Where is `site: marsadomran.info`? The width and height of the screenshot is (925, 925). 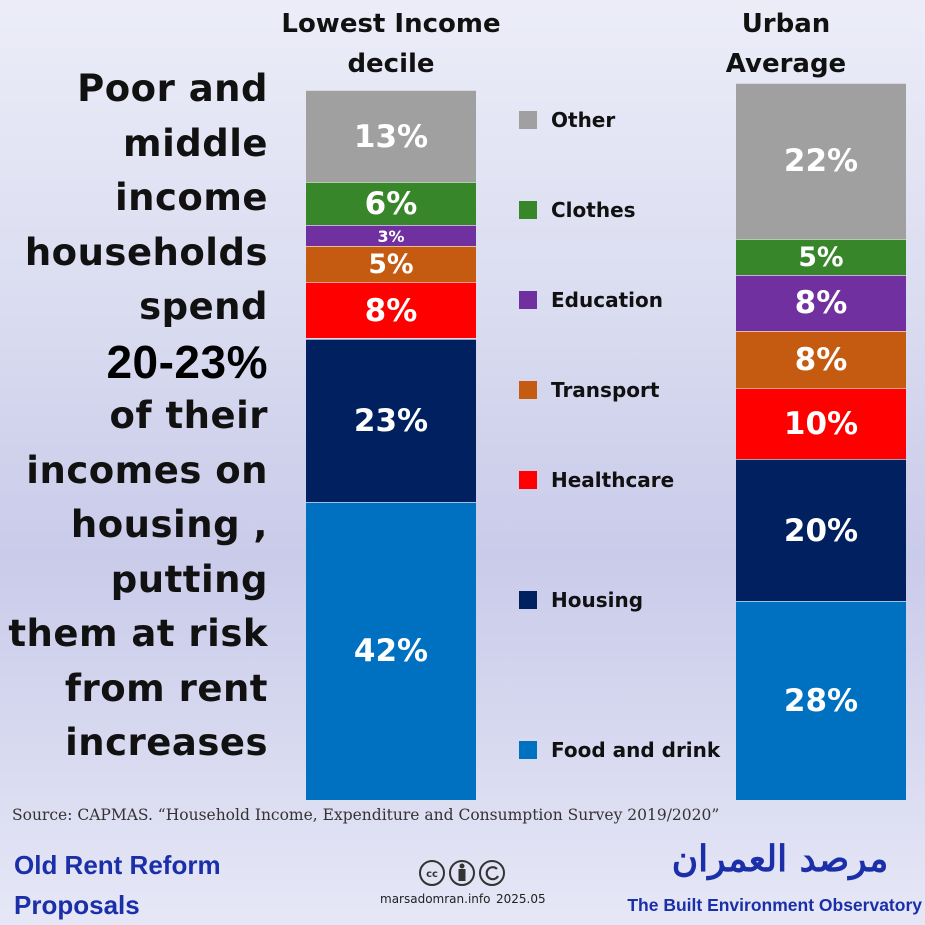
site: marsadomran.info is located at coordinates (435, 899).